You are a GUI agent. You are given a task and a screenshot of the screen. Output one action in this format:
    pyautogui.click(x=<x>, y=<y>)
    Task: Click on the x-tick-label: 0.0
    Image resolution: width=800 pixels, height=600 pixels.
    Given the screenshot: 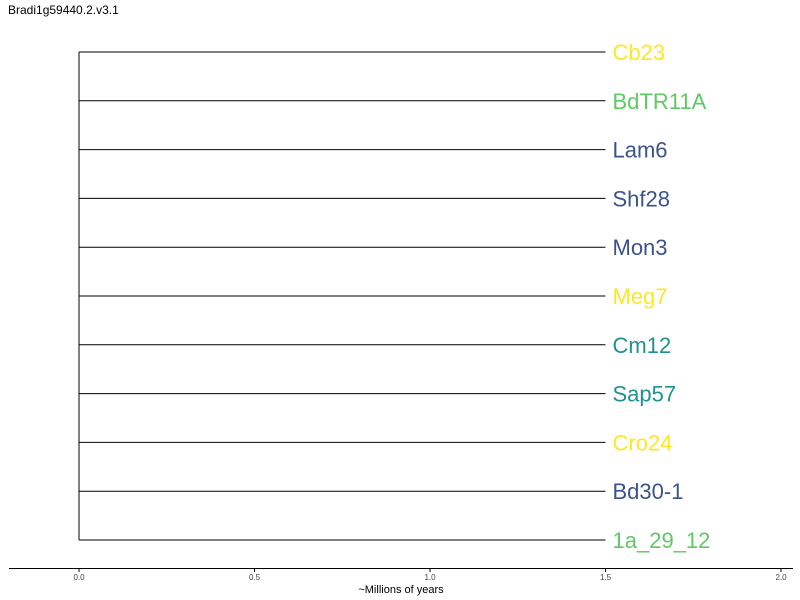 What is the action you would take?
    pyautogui.click(x=79, y=577)
    